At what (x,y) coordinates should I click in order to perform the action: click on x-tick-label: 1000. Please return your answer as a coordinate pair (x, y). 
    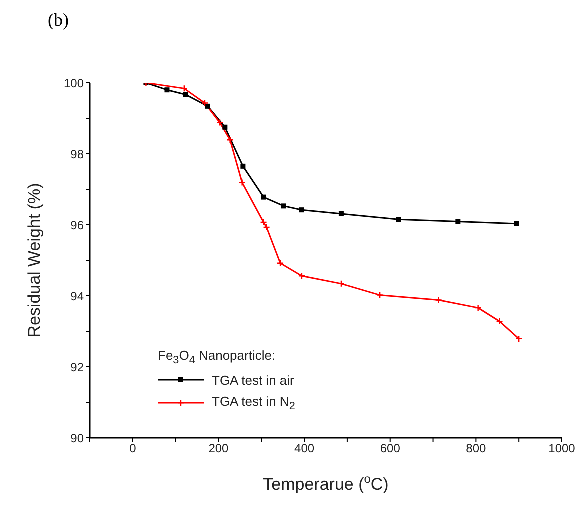
    Looking at the image, I should click on (562, 449).